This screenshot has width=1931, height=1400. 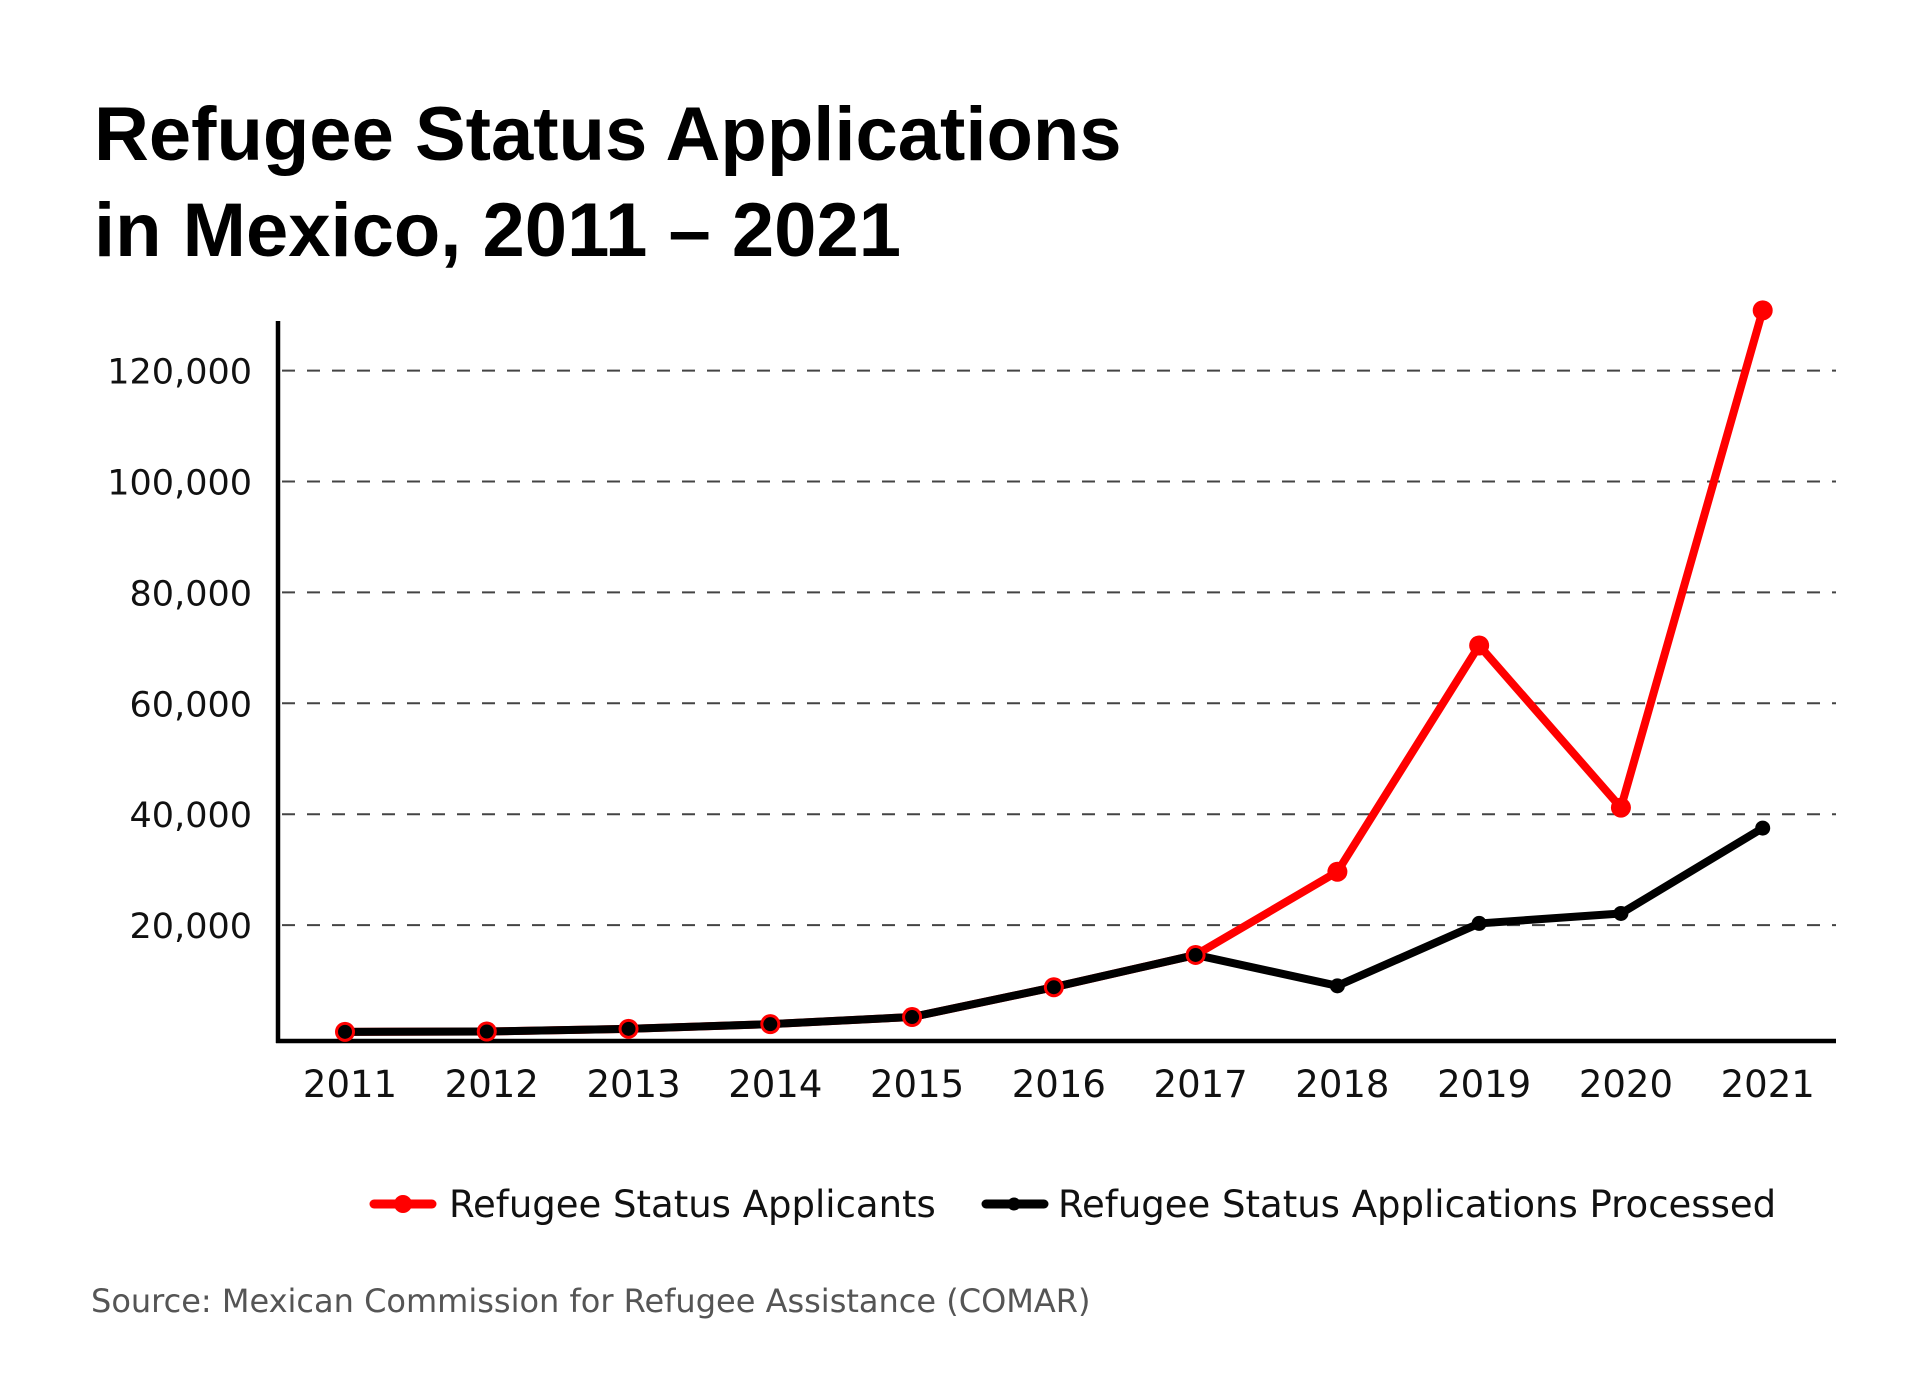 What do you see at coordinates (1479, 923) in the screenshot?
I see `data-point-processed-2019` at bounding box center [1479, 923].